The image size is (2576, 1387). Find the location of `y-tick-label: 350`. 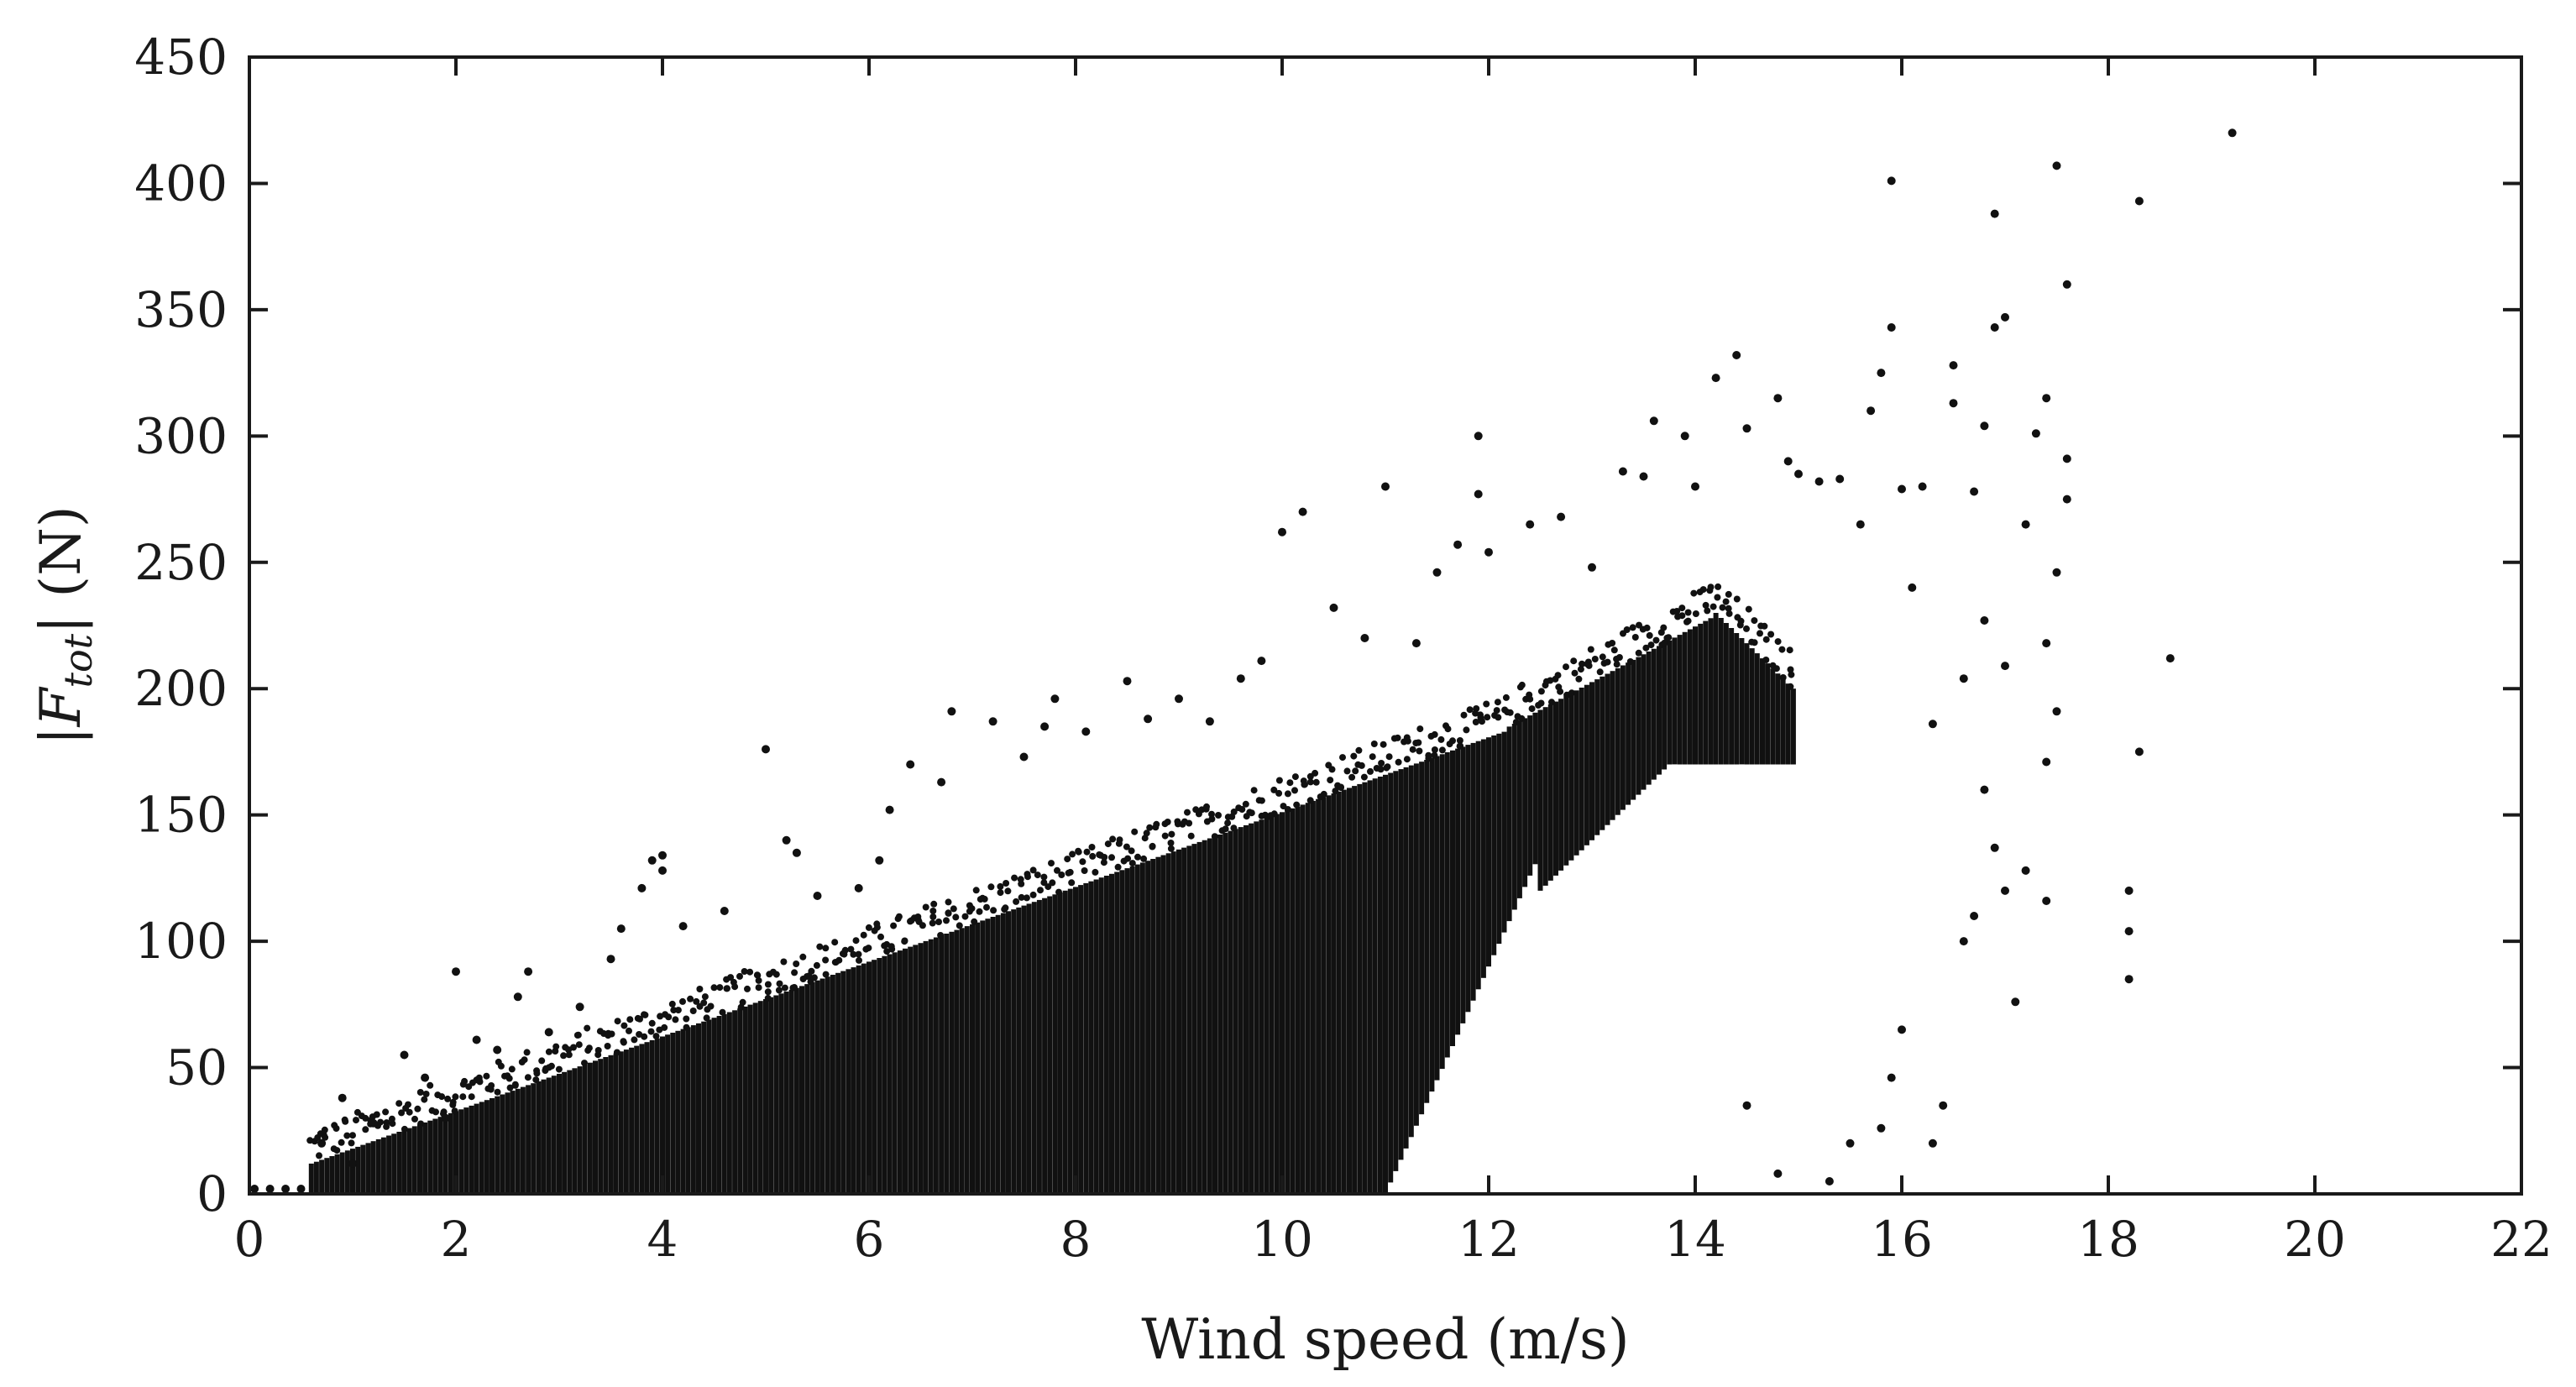

y-tick-label: 350 is located at coordinates (181, 309).